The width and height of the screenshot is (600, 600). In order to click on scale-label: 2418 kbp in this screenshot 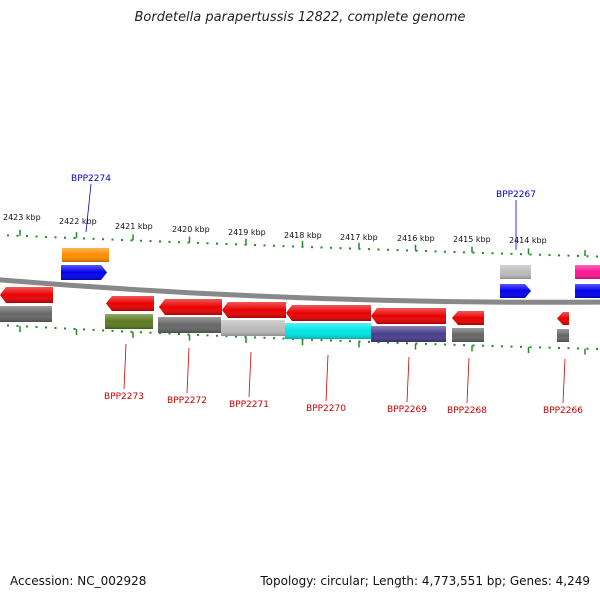, I will do `click(303, 235)`.